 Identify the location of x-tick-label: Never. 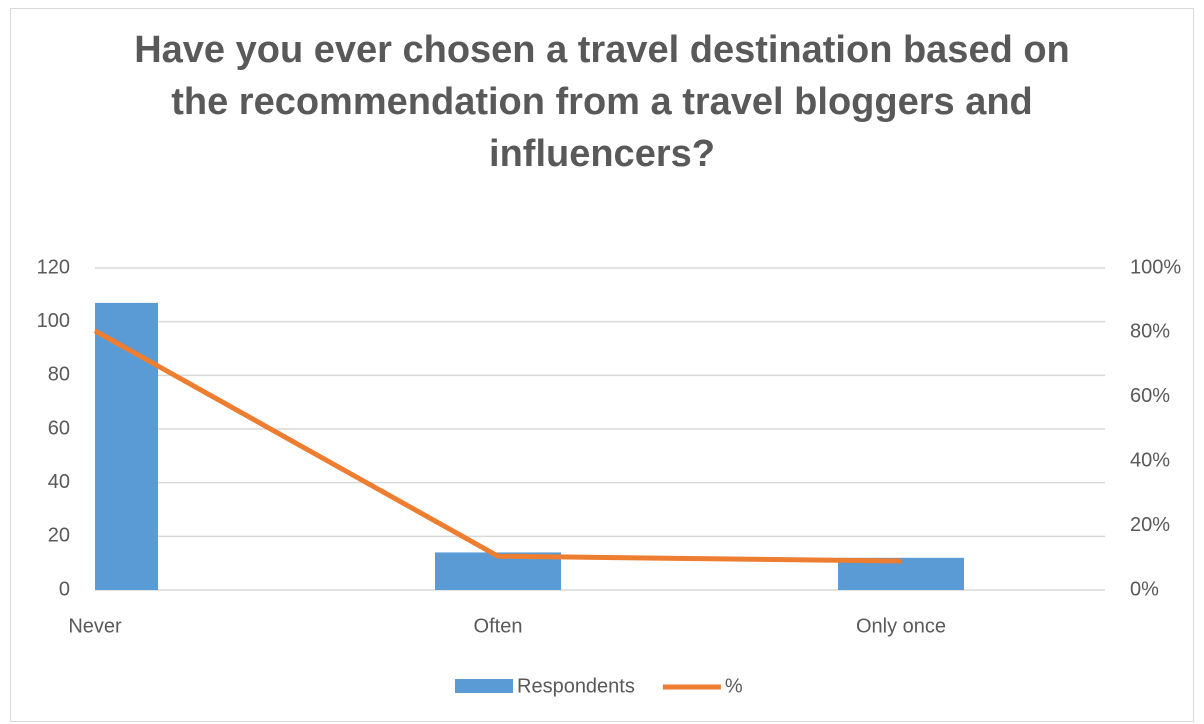
(95, 626).